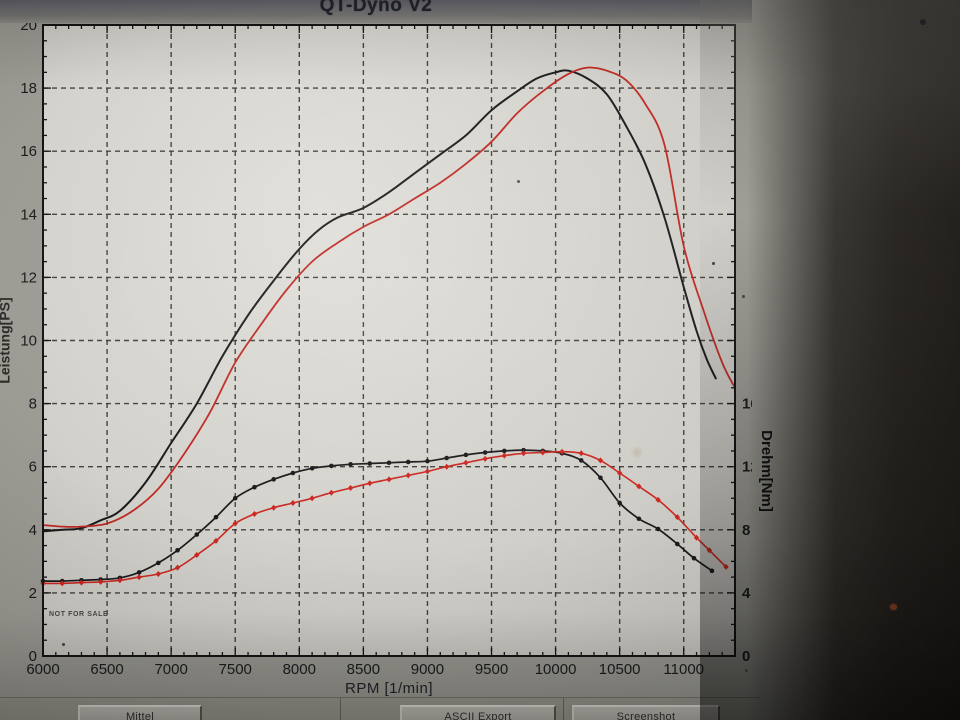 This screenshot has width=960, height=720. Describe the element at coordinates (491, 669) in the screenshot. I see `svg-text: 9500` at that location.